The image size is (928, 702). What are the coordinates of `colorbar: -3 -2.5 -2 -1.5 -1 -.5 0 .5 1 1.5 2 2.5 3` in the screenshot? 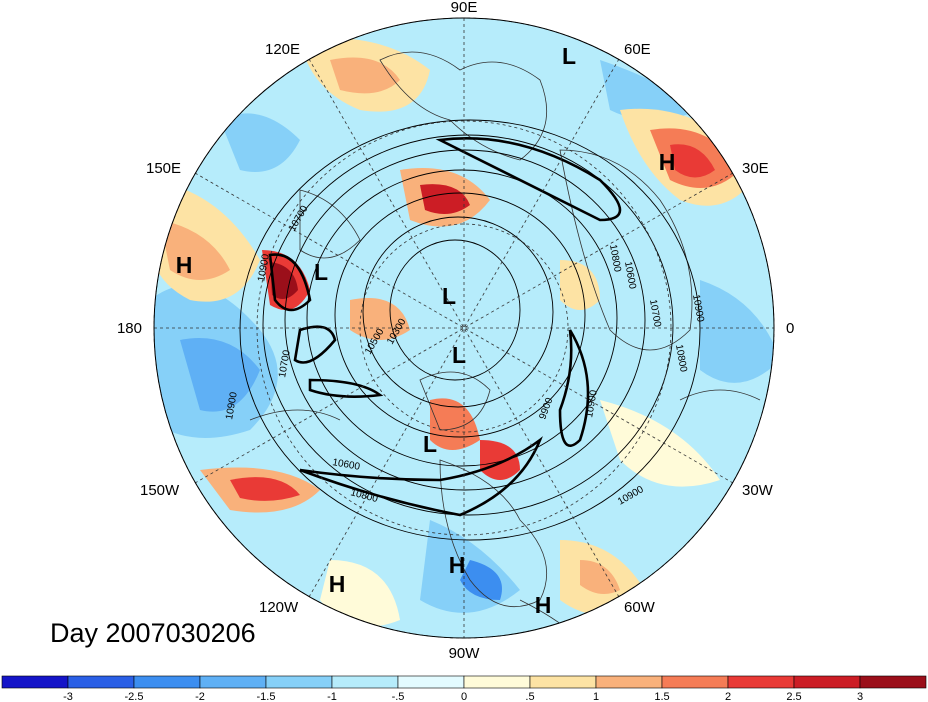 It's located at (464, 688).